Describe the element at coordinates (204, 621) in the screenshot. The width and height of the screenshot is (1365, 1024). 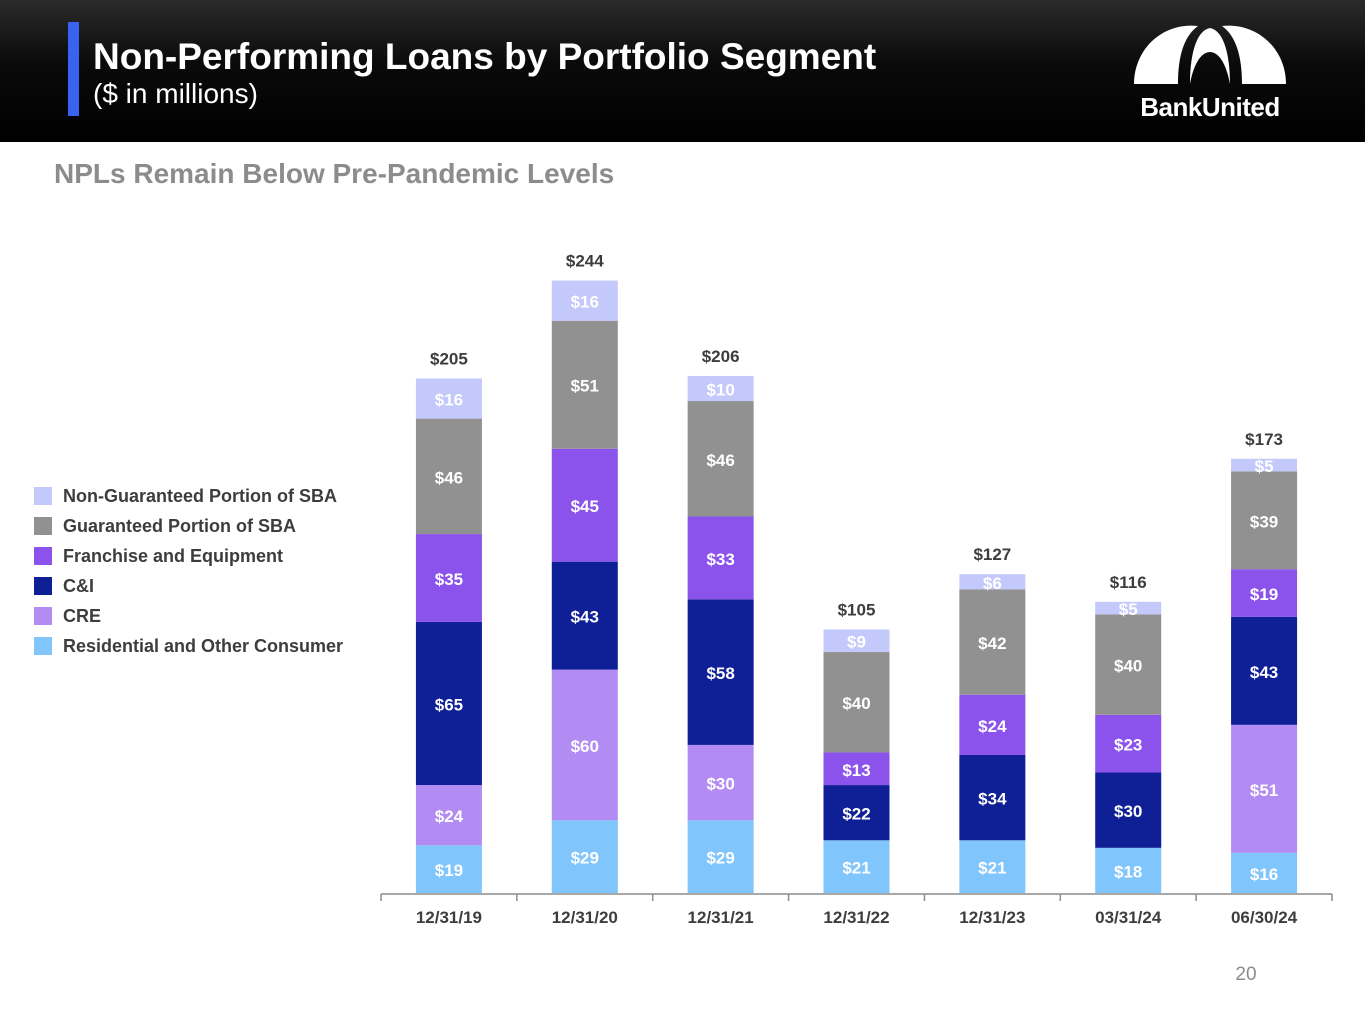
I see `legend-item: CRE` at that location.